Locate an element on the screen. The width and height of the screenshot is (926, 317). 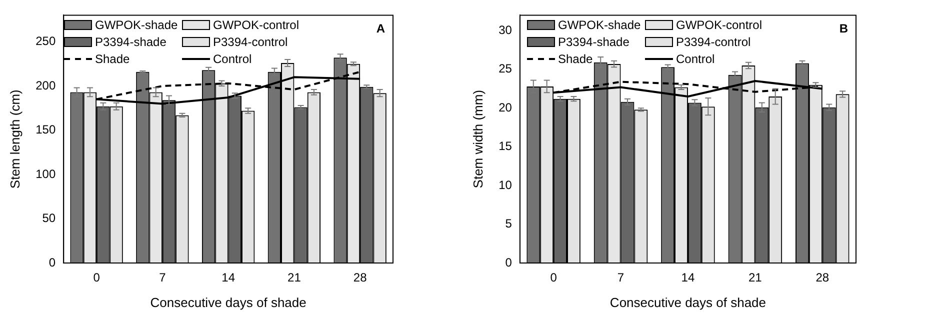
y-tick-label: 200 is located at coordinates (46, 85).